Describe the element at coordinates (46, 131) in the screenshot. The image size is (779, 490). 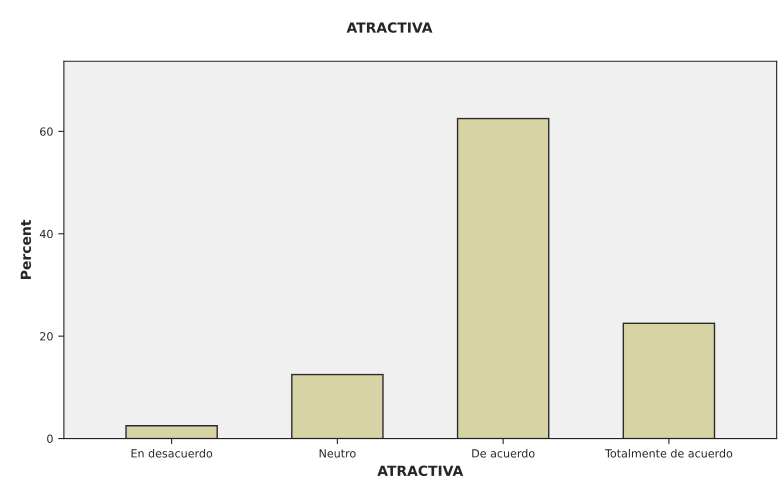
I see `y-tick-label: 60` at that location.